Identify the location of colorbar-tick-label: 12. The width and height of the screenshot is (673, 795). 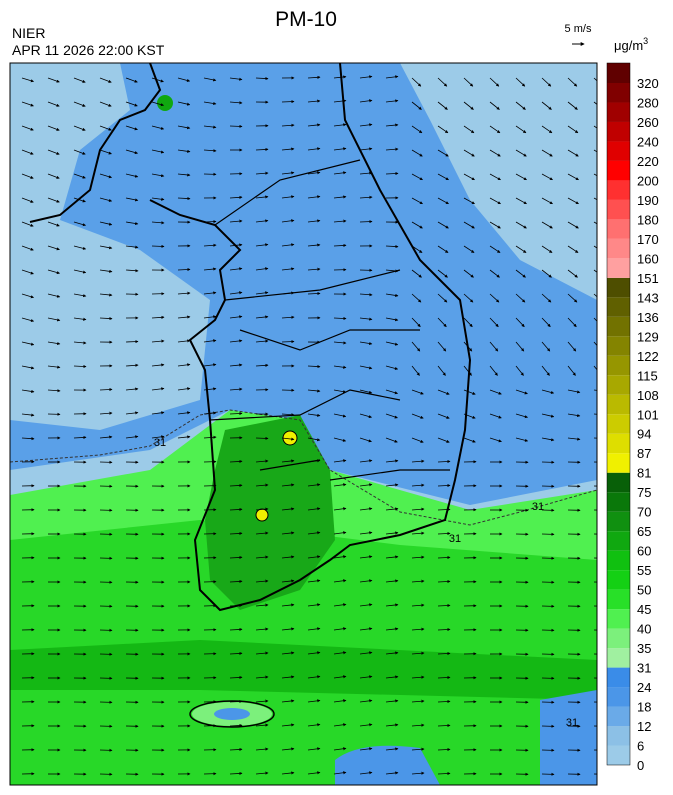
(644, 726).